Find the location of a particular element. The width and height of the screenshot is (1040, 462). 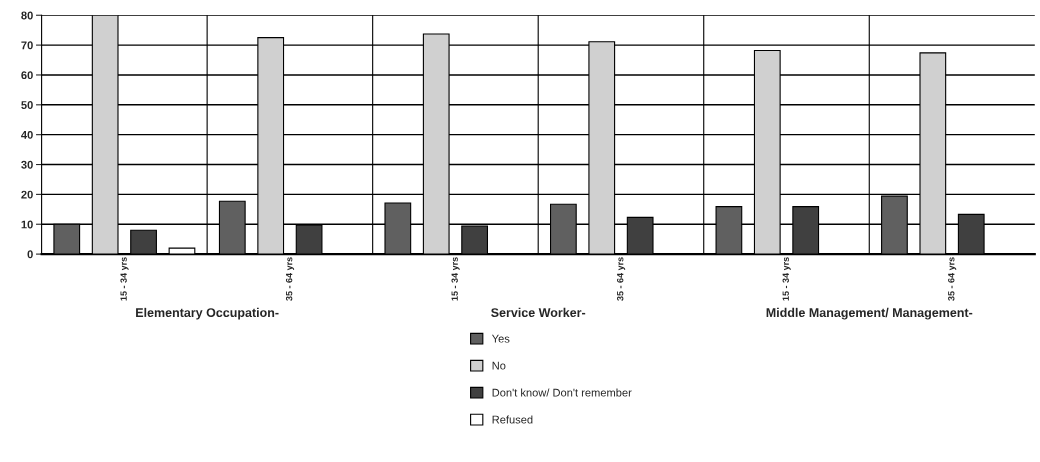

text: Elementary Occupation- is located at coordinates (207, 313).